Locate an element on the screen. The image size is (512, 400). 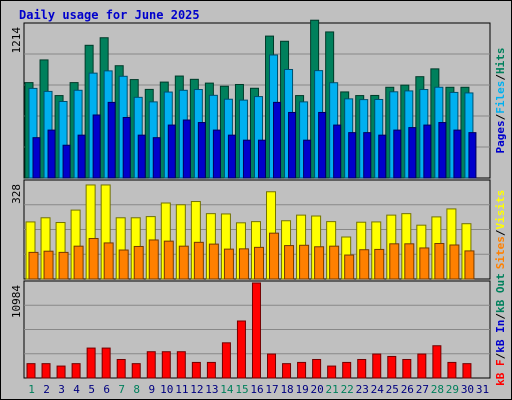
day-label: 5 is located at coordinates (91, 389).